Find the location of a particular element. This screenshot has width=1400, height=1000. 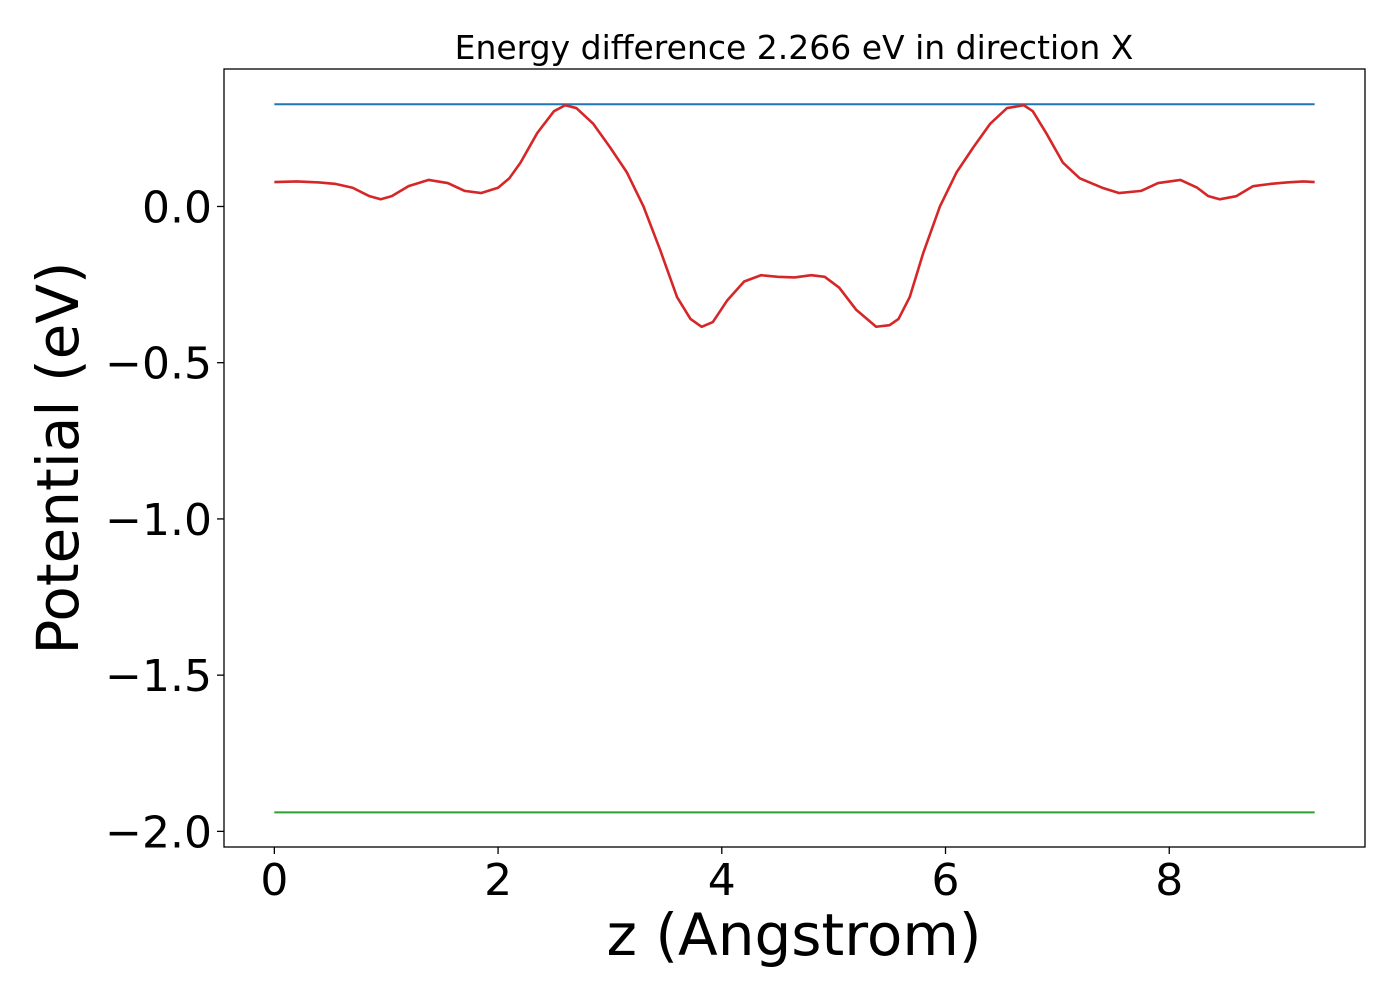

y-tick-label: −1.5 is located at coordinates (158, 676).